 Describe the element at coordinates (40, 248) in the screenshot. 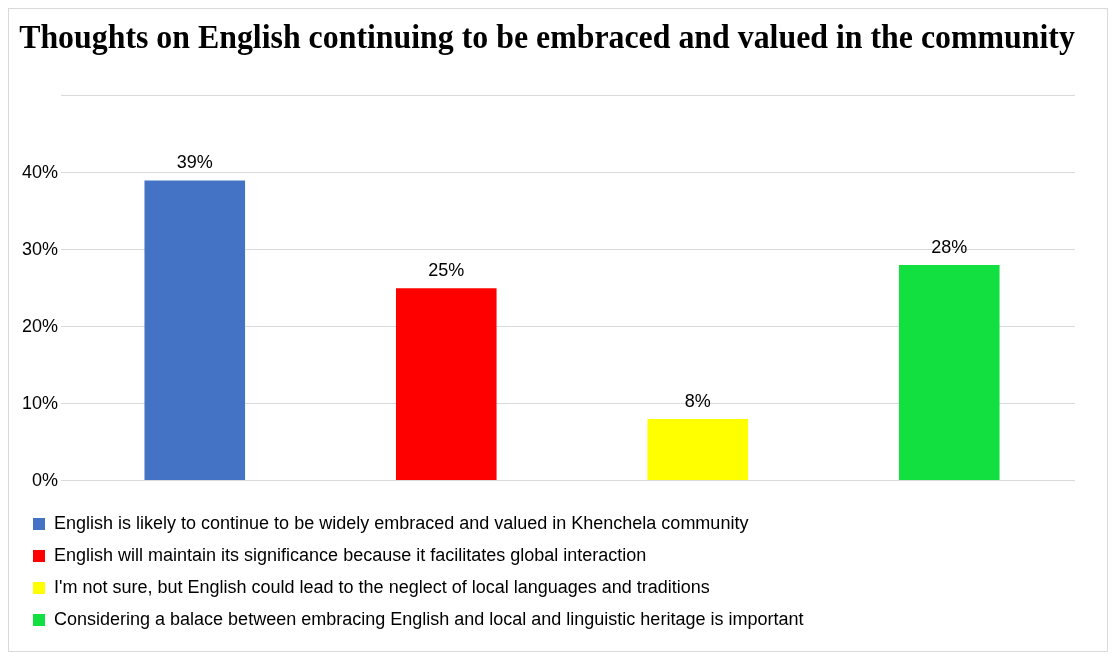

I see `y-tick-label: 30%` at that location.